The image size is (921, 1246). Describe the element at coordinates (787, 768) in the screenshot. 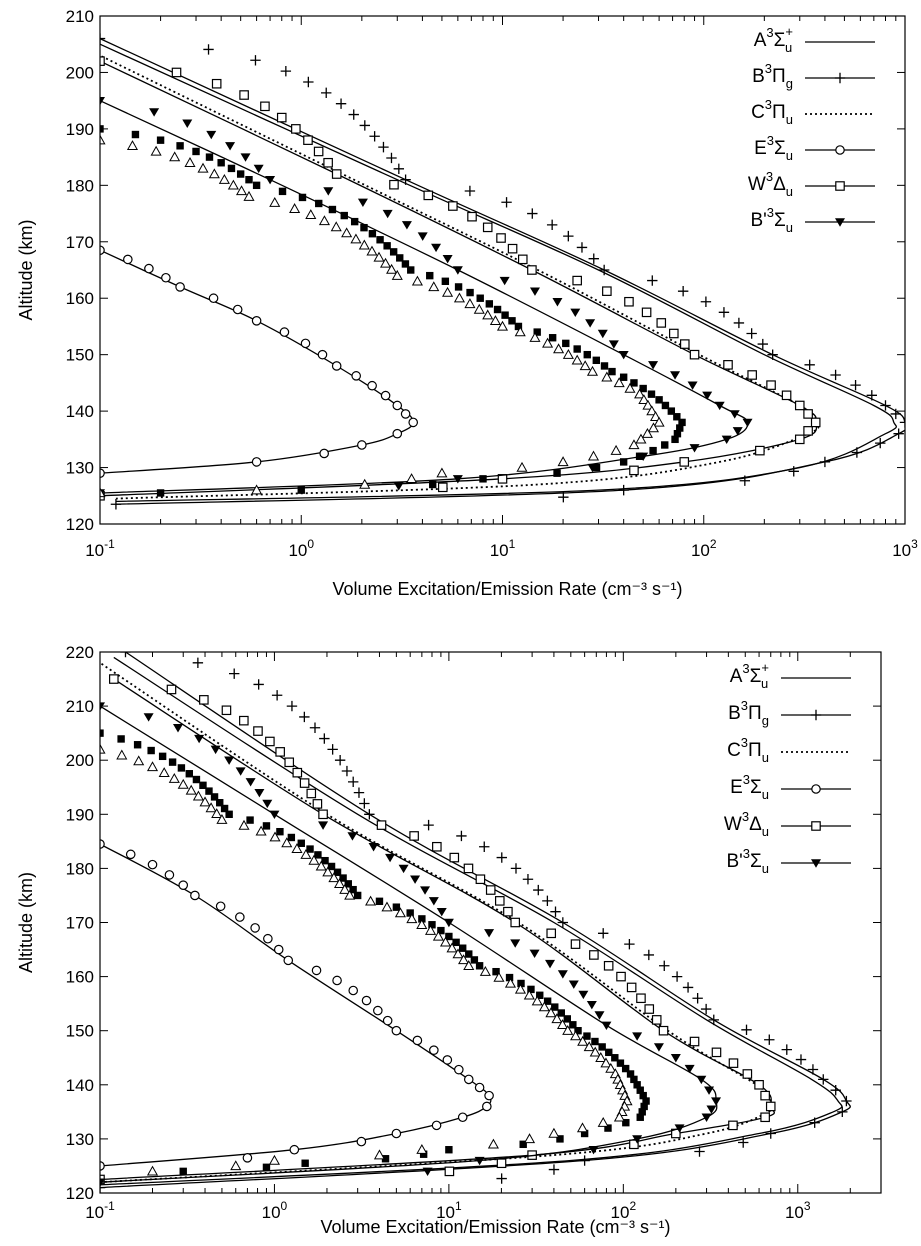

I see `legend: A3Σ+ u B3Πg C3Πu E3Σu W3Δu B'3Σu` at that location.